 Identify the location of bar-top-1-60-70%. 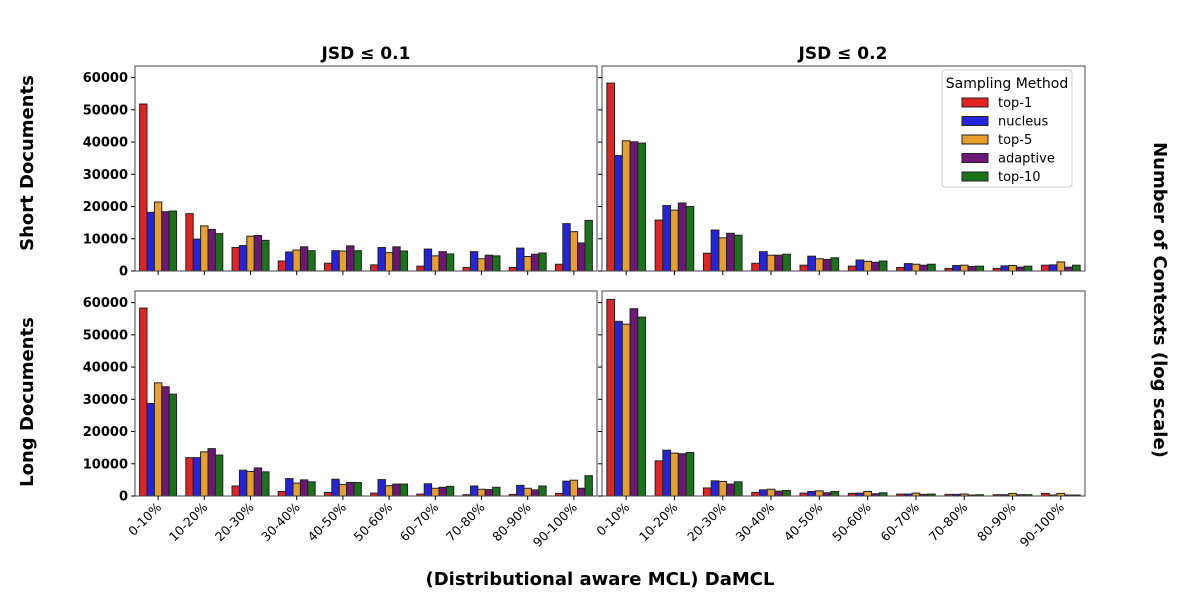
(420, 268).